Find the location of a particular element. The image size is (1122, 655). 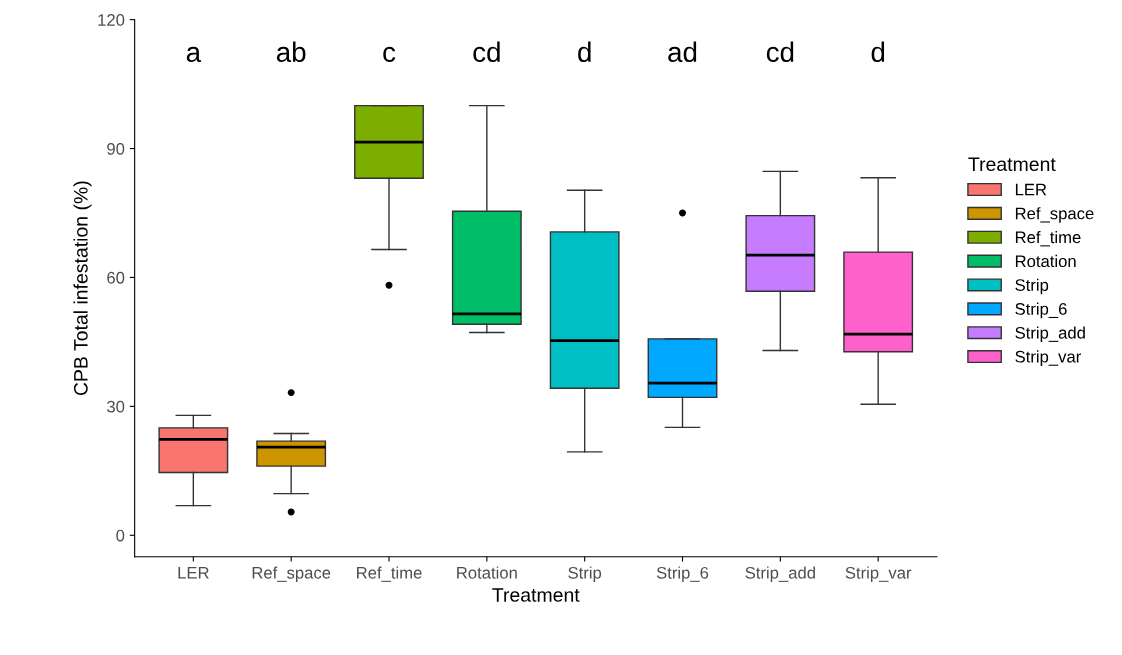

legend-label: Strip_var is located at coordinates (1048, 358).